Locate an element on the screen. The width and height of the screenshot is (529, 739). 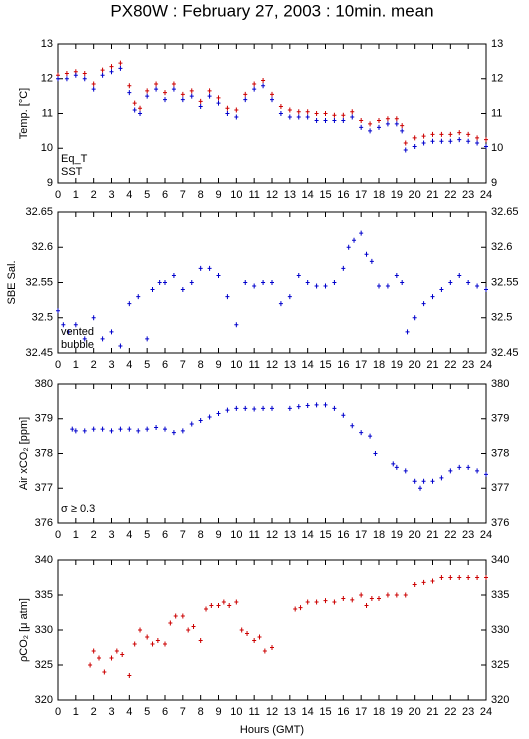
x-tick-label: 10 is located at coordinates (236, 712).